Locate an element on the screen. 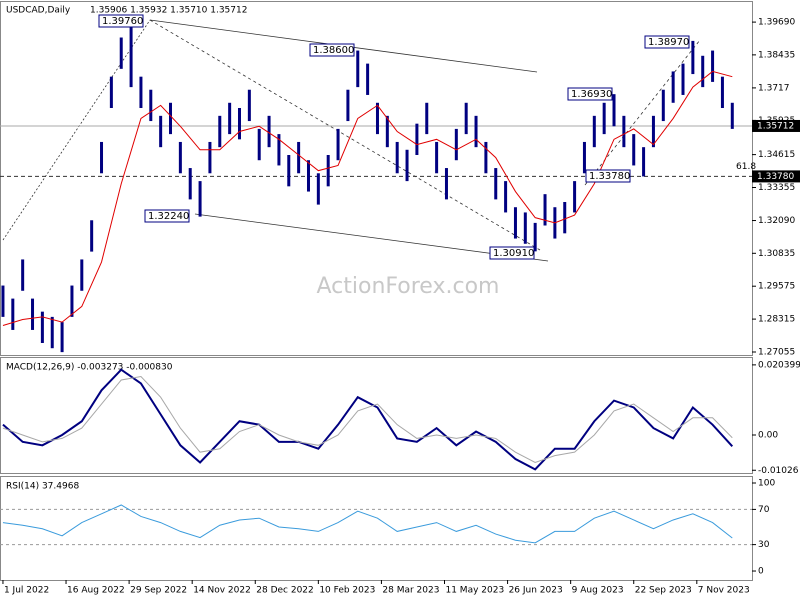 Image resolution: width=800 pixels, height=604 pixels. x-tick-label: 29 Sep 2022 is located at coordinates (158, 591).